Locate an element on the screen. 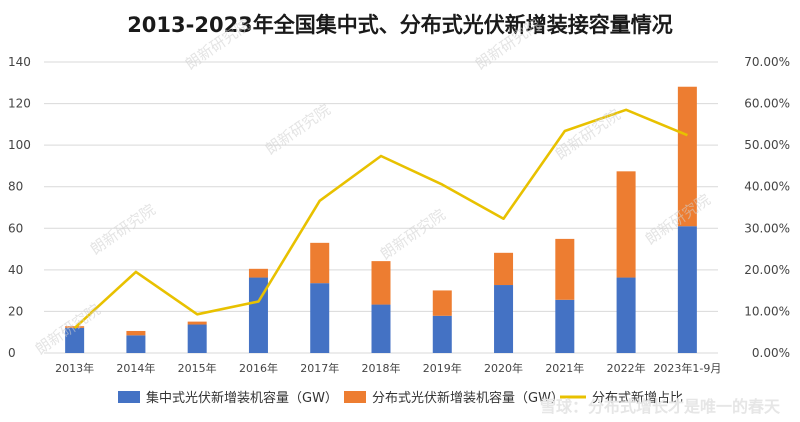 The width and height of the screenshot is (800, 422). chart-title: 2013-2023年全国集中式、分布式光伏新增装接容量情况 is located at coordinates (400, 25).